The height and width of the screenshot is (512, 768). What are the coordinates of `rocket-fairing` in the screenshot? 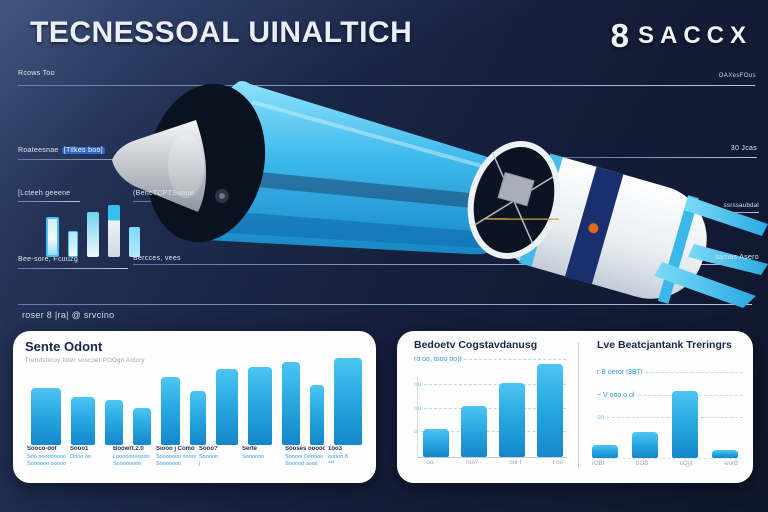 It's located at (358, 167).